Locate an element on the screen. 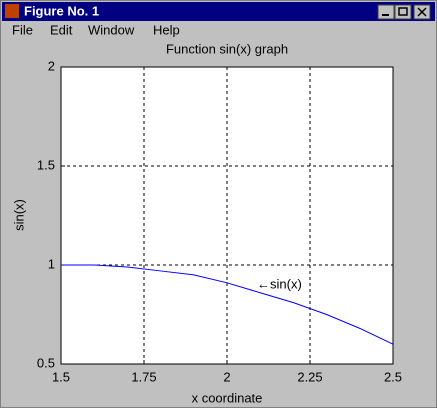 This screenshot has height=408, width=437. y-tick-label: 1 is located at coordinates (51, 263).